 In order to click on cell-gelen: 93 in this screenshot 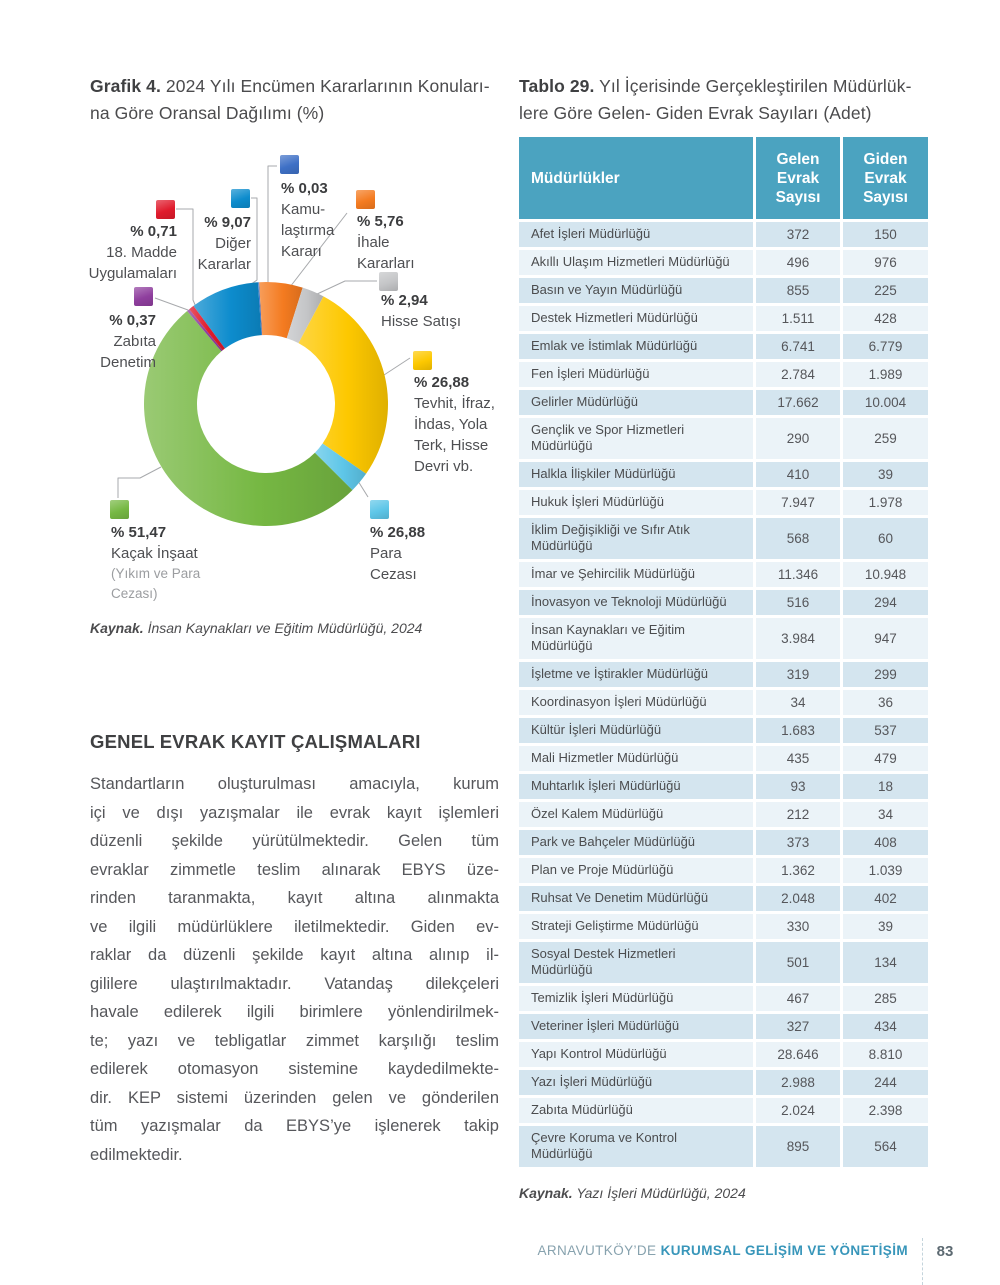, I will do `click(798, 786)`.